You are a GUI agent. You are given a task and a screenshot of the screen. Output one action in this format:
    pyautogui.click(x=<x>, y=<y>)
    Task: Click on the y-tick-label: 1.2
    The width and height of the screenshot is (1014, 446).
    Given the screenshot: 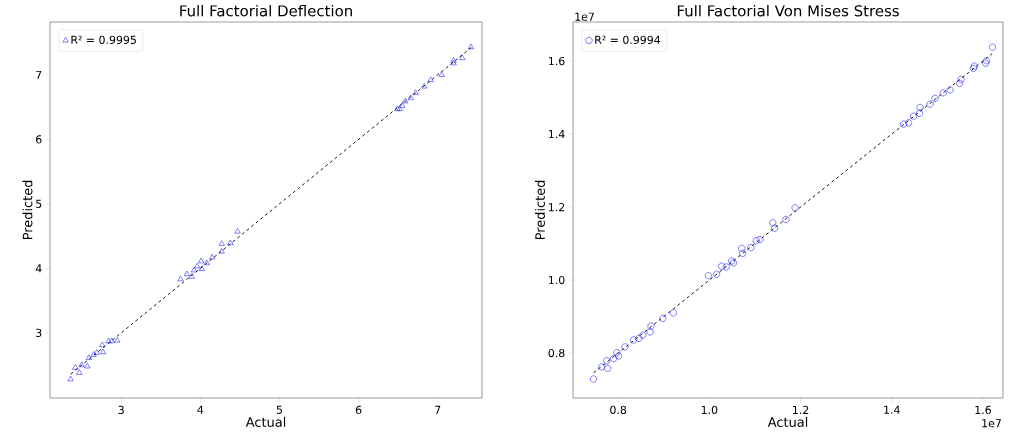 What is the action you would take?
    pyautogui.click(x=557, y=207)
    